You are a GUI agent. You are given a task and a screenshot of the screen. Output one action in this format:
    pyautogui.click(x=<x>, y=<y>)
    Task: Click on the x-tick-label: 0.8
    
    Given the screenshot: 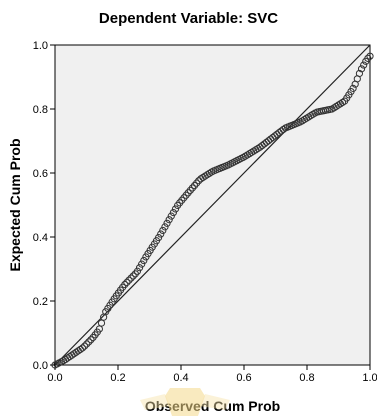 What is the action you would take?
    pyautogui.click(x=306, y=378)
    